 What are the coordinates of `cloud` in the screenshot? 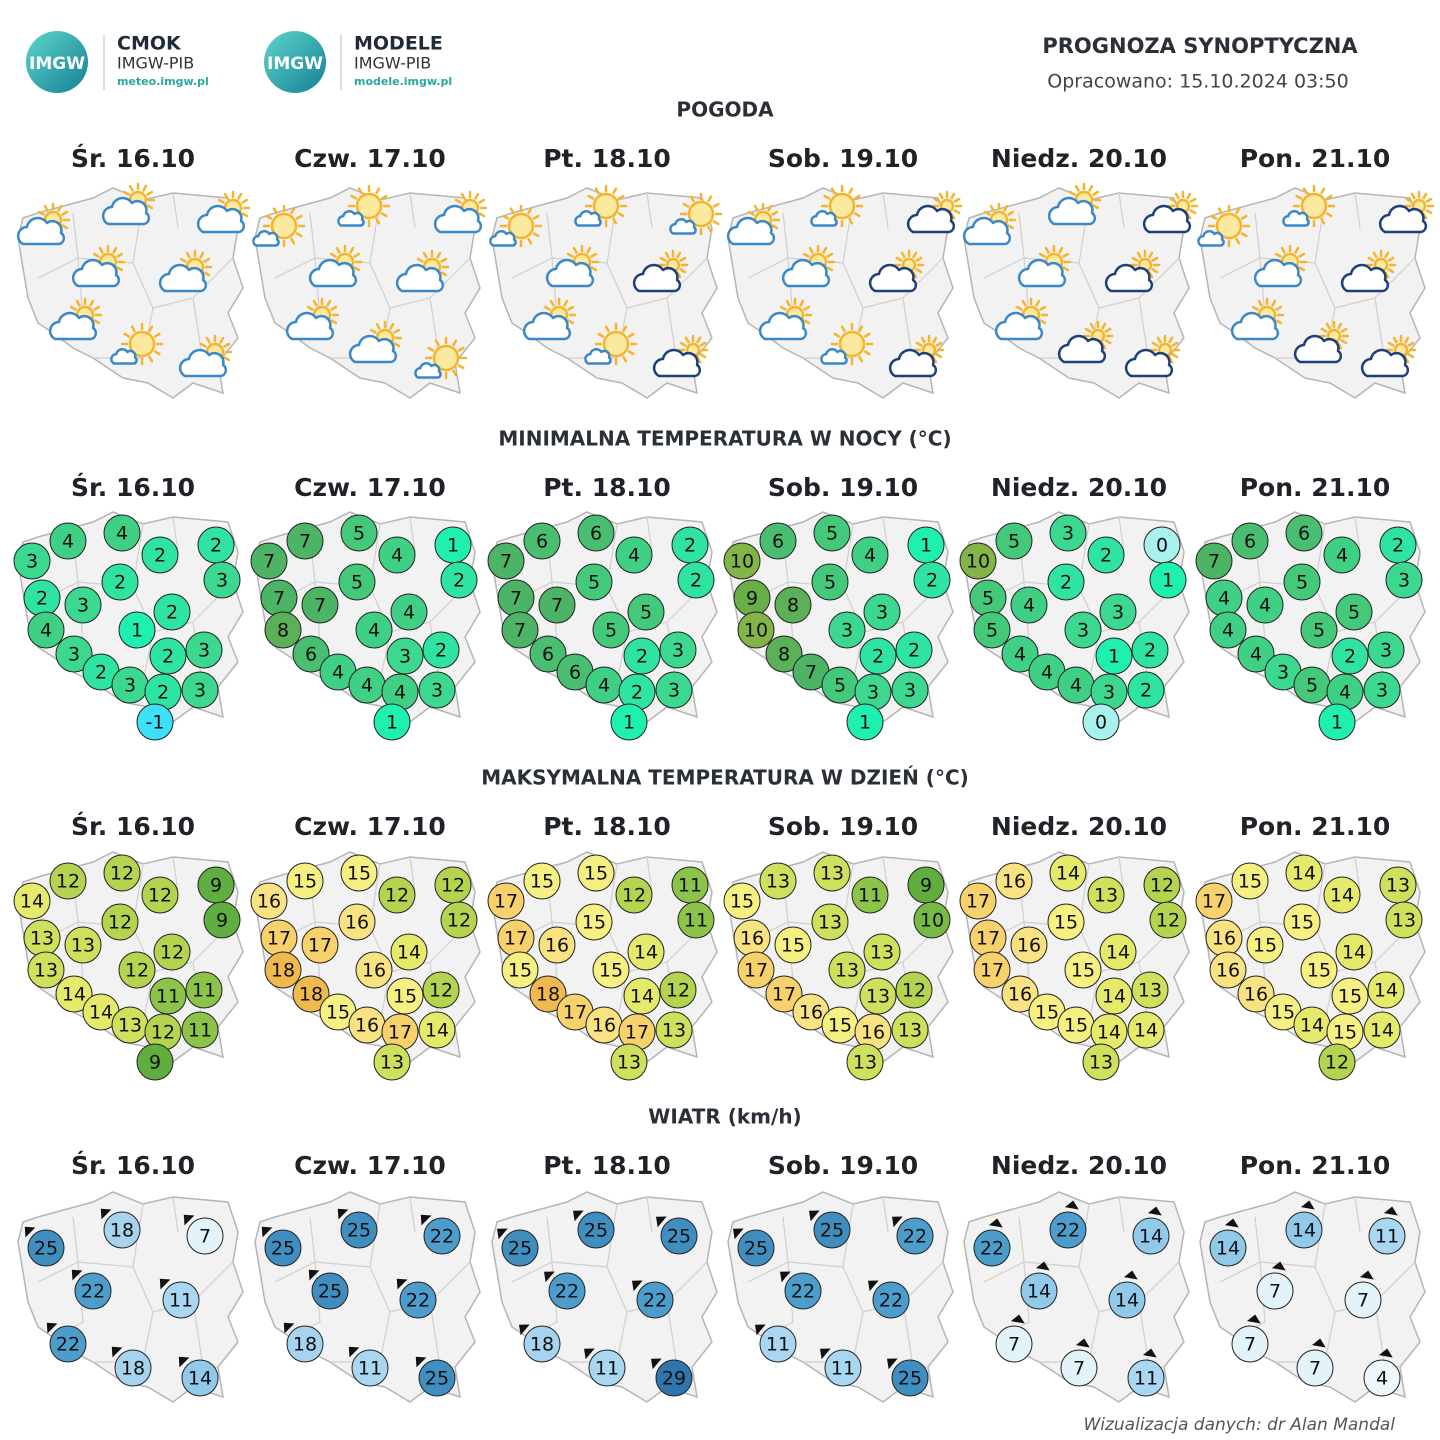 It's located at (221, 219).